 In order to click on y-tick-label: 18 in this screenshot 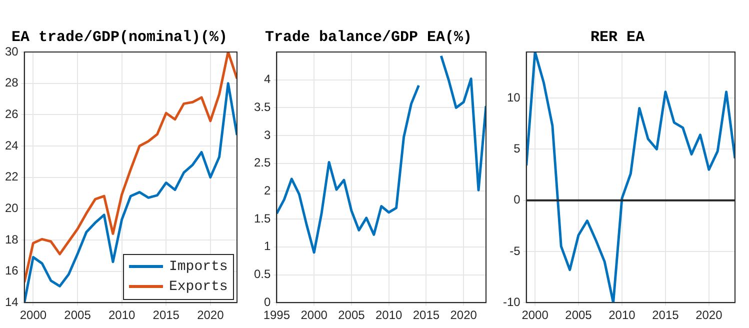, I will do `click(11, 239)`.